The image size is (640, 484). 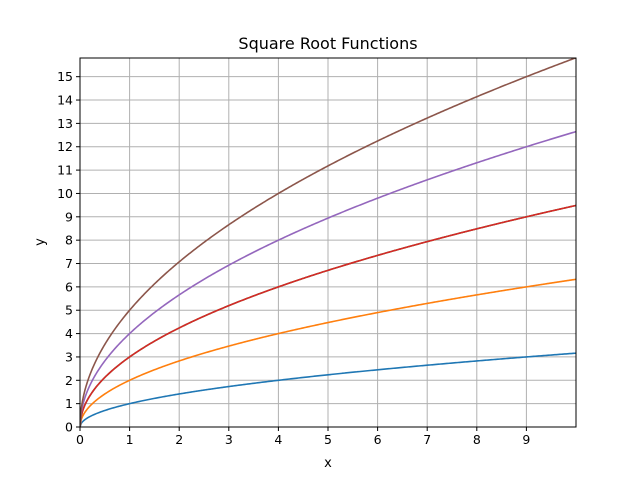 What do you see at coordinates (427, 439) in the screenshot?
I see `x-tick-label: 7` at bounding box center [427, 439].